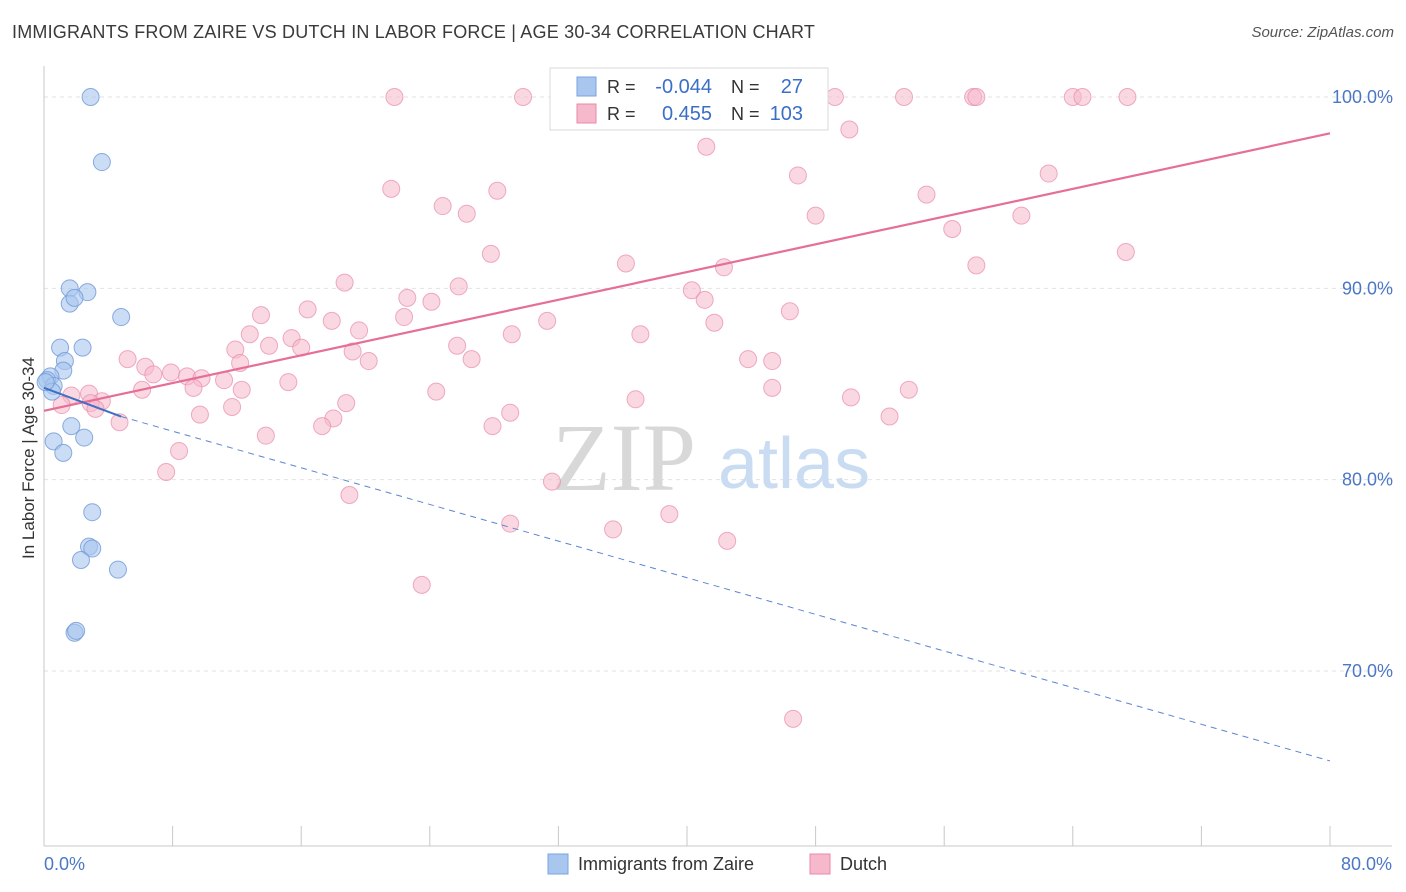  Describe the element at coordinates (1362, 97) in the screenshot. I see `y-tick-label: 100.0%` at that location.